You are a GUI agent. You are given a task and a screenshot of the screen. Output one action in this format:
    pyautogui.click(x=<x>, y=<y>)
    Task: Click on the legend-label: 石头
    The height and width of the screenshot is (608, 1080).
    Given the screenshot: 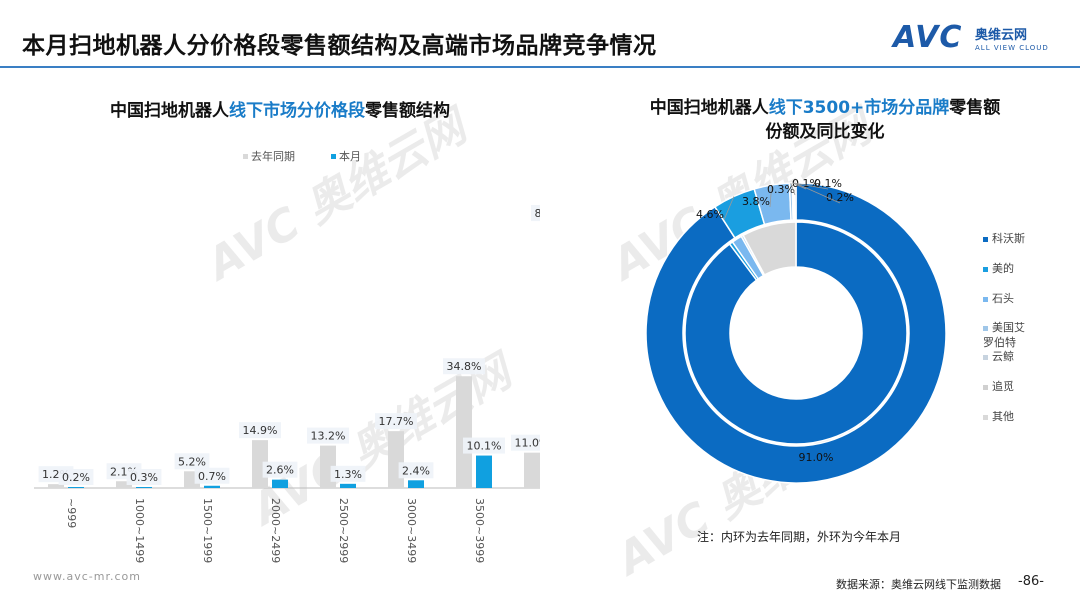 What is the action you would take?
    pyautogui.click(x=1003, y=298)
    